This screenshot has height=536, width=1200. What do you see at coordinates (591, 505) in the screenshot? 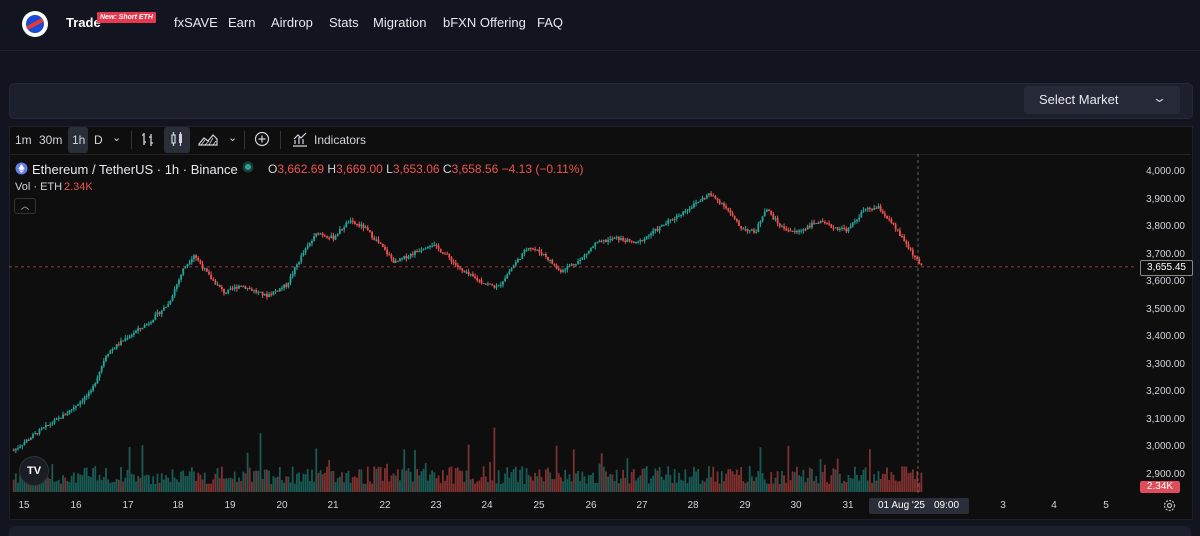
I see `time-tick-label: 26` at bounding box center [591, 505].